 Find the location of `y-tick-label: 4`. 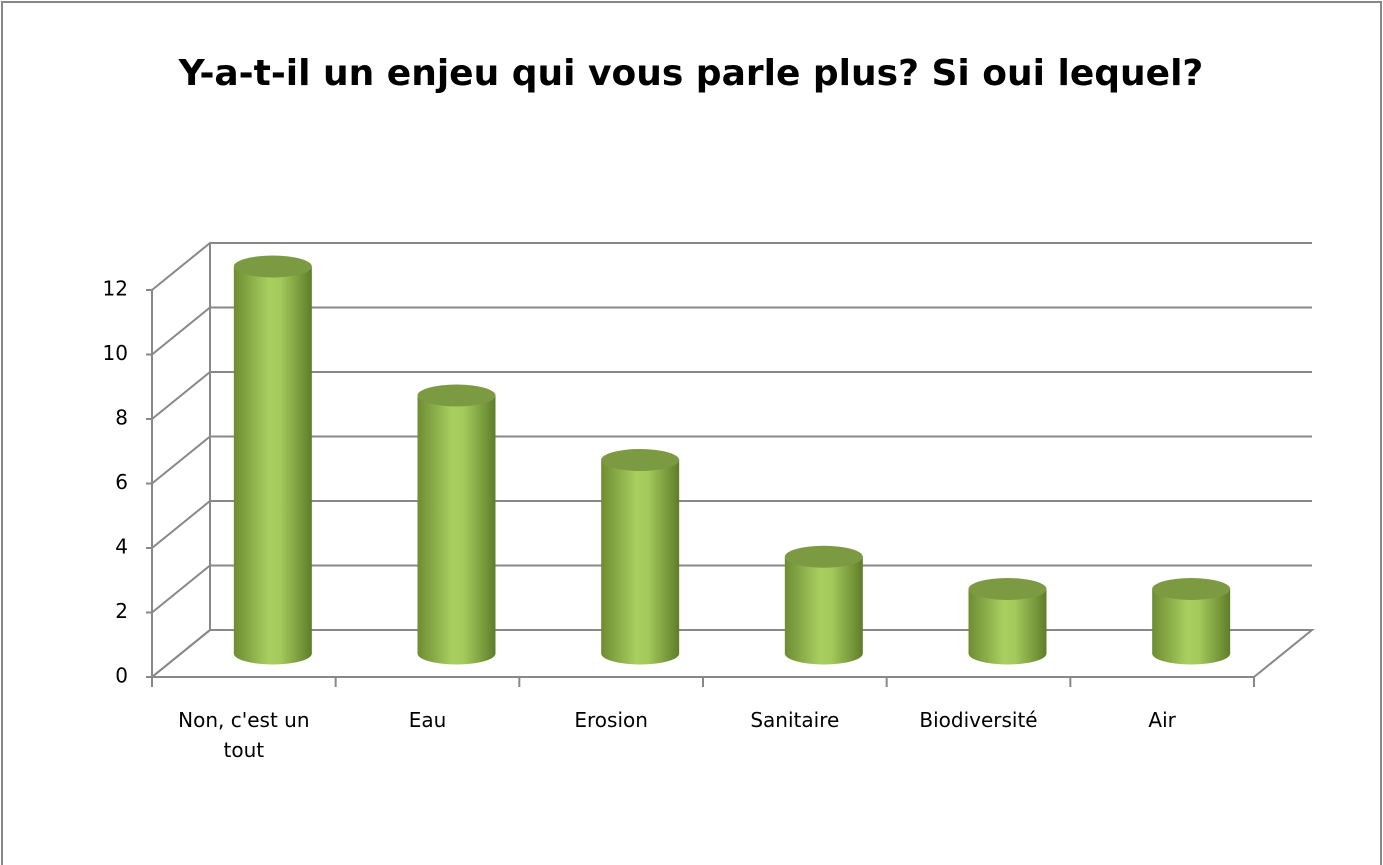

y-tick-label: 4 is located at coordinates (121, 547).